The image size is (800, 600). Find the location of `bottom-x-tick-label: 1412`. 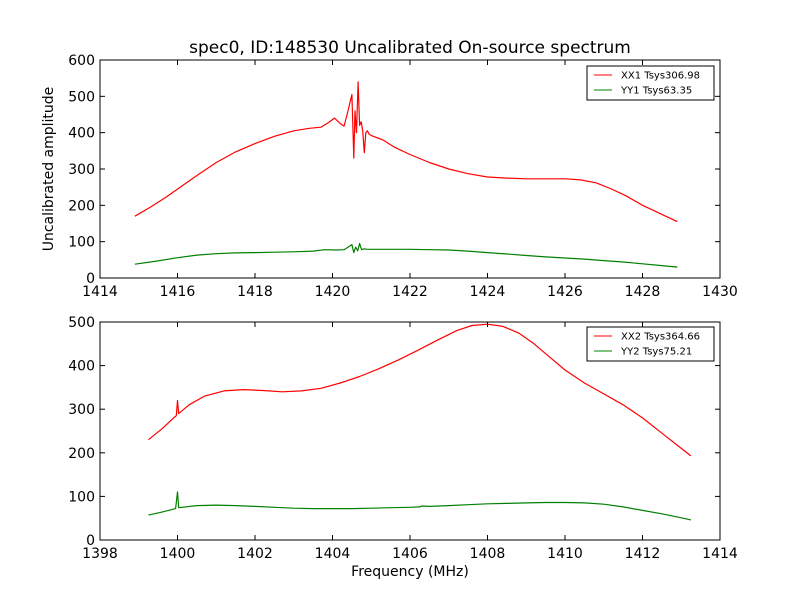

bottom-x-tick-label: 1412 is located at coordinates (643, 554).